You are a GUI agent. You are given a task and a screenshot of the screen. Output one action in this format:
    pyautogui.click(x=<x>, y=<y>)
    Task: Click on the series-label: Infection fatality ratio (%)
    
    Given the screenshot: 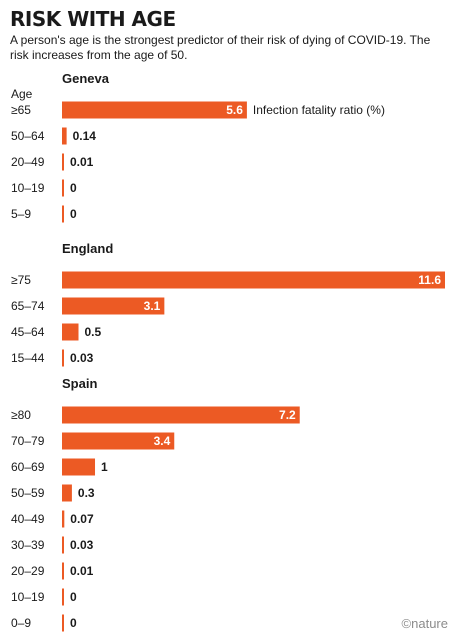 What is the action you would take?
    pyautogui.click(x=319, y=110)
    